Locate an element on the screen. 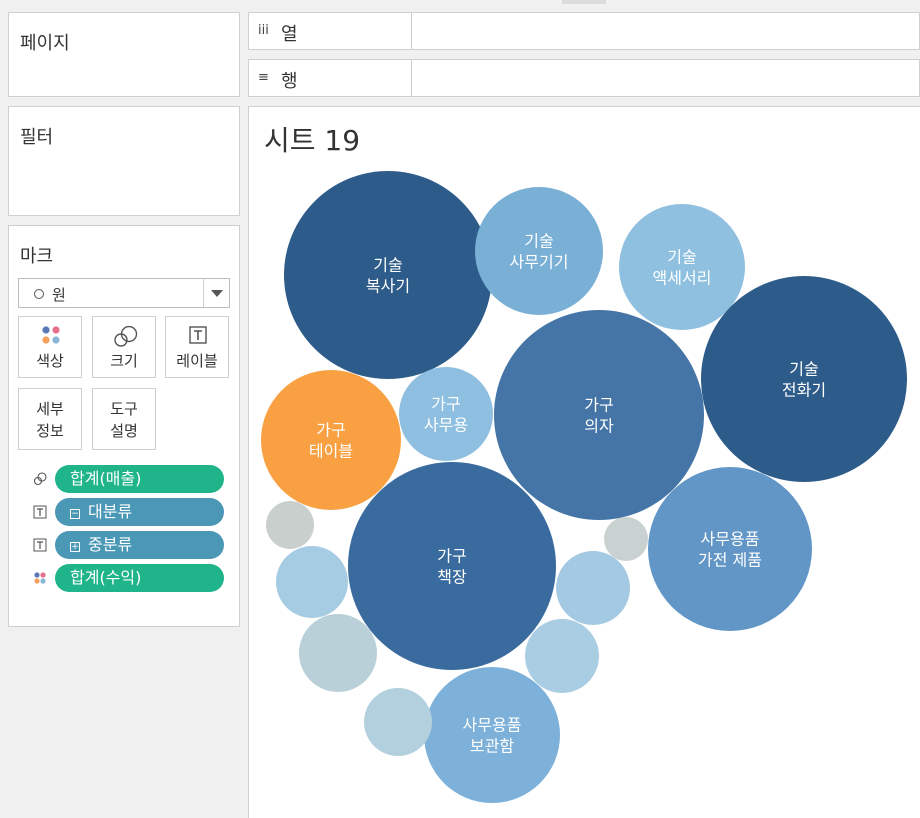 The height and width of the screenshot is (818, 920). bubble-label: 사무용품 is located at coordinates (730, 539).